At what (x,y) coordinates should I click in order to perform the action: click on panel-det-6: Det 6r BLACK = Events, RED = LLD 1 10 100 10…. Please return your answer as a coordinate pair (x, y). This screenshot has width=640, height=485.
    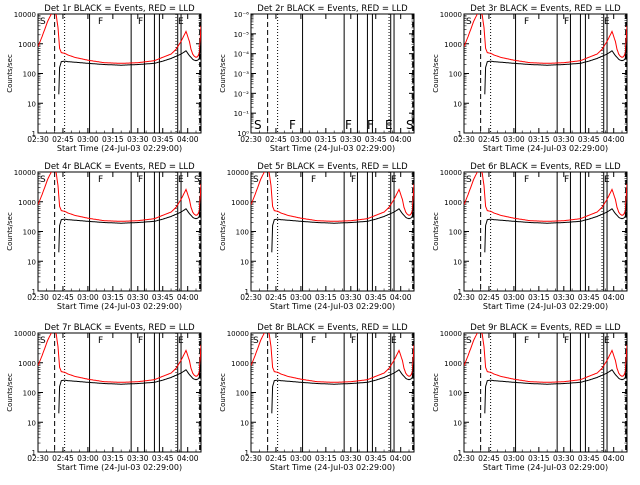
    Looking at the image, I should click on (530, 236).